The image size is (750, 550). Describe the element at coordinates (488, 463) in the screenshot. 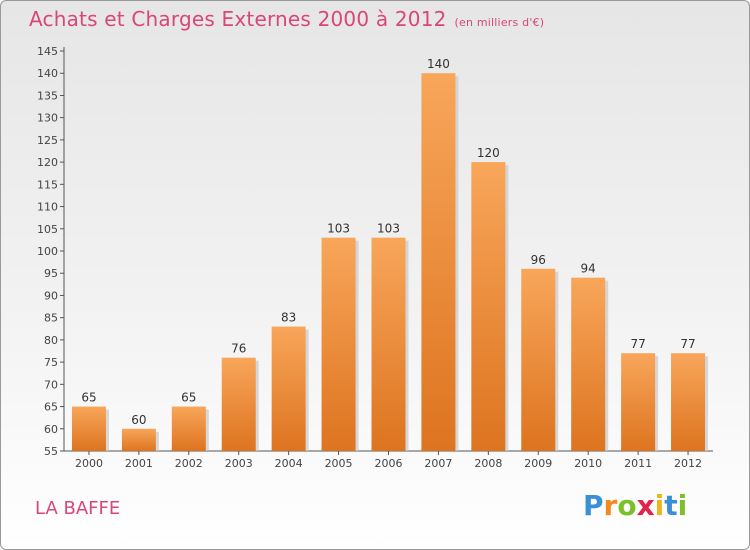

I see `x-tick-label: 2008` at that location.